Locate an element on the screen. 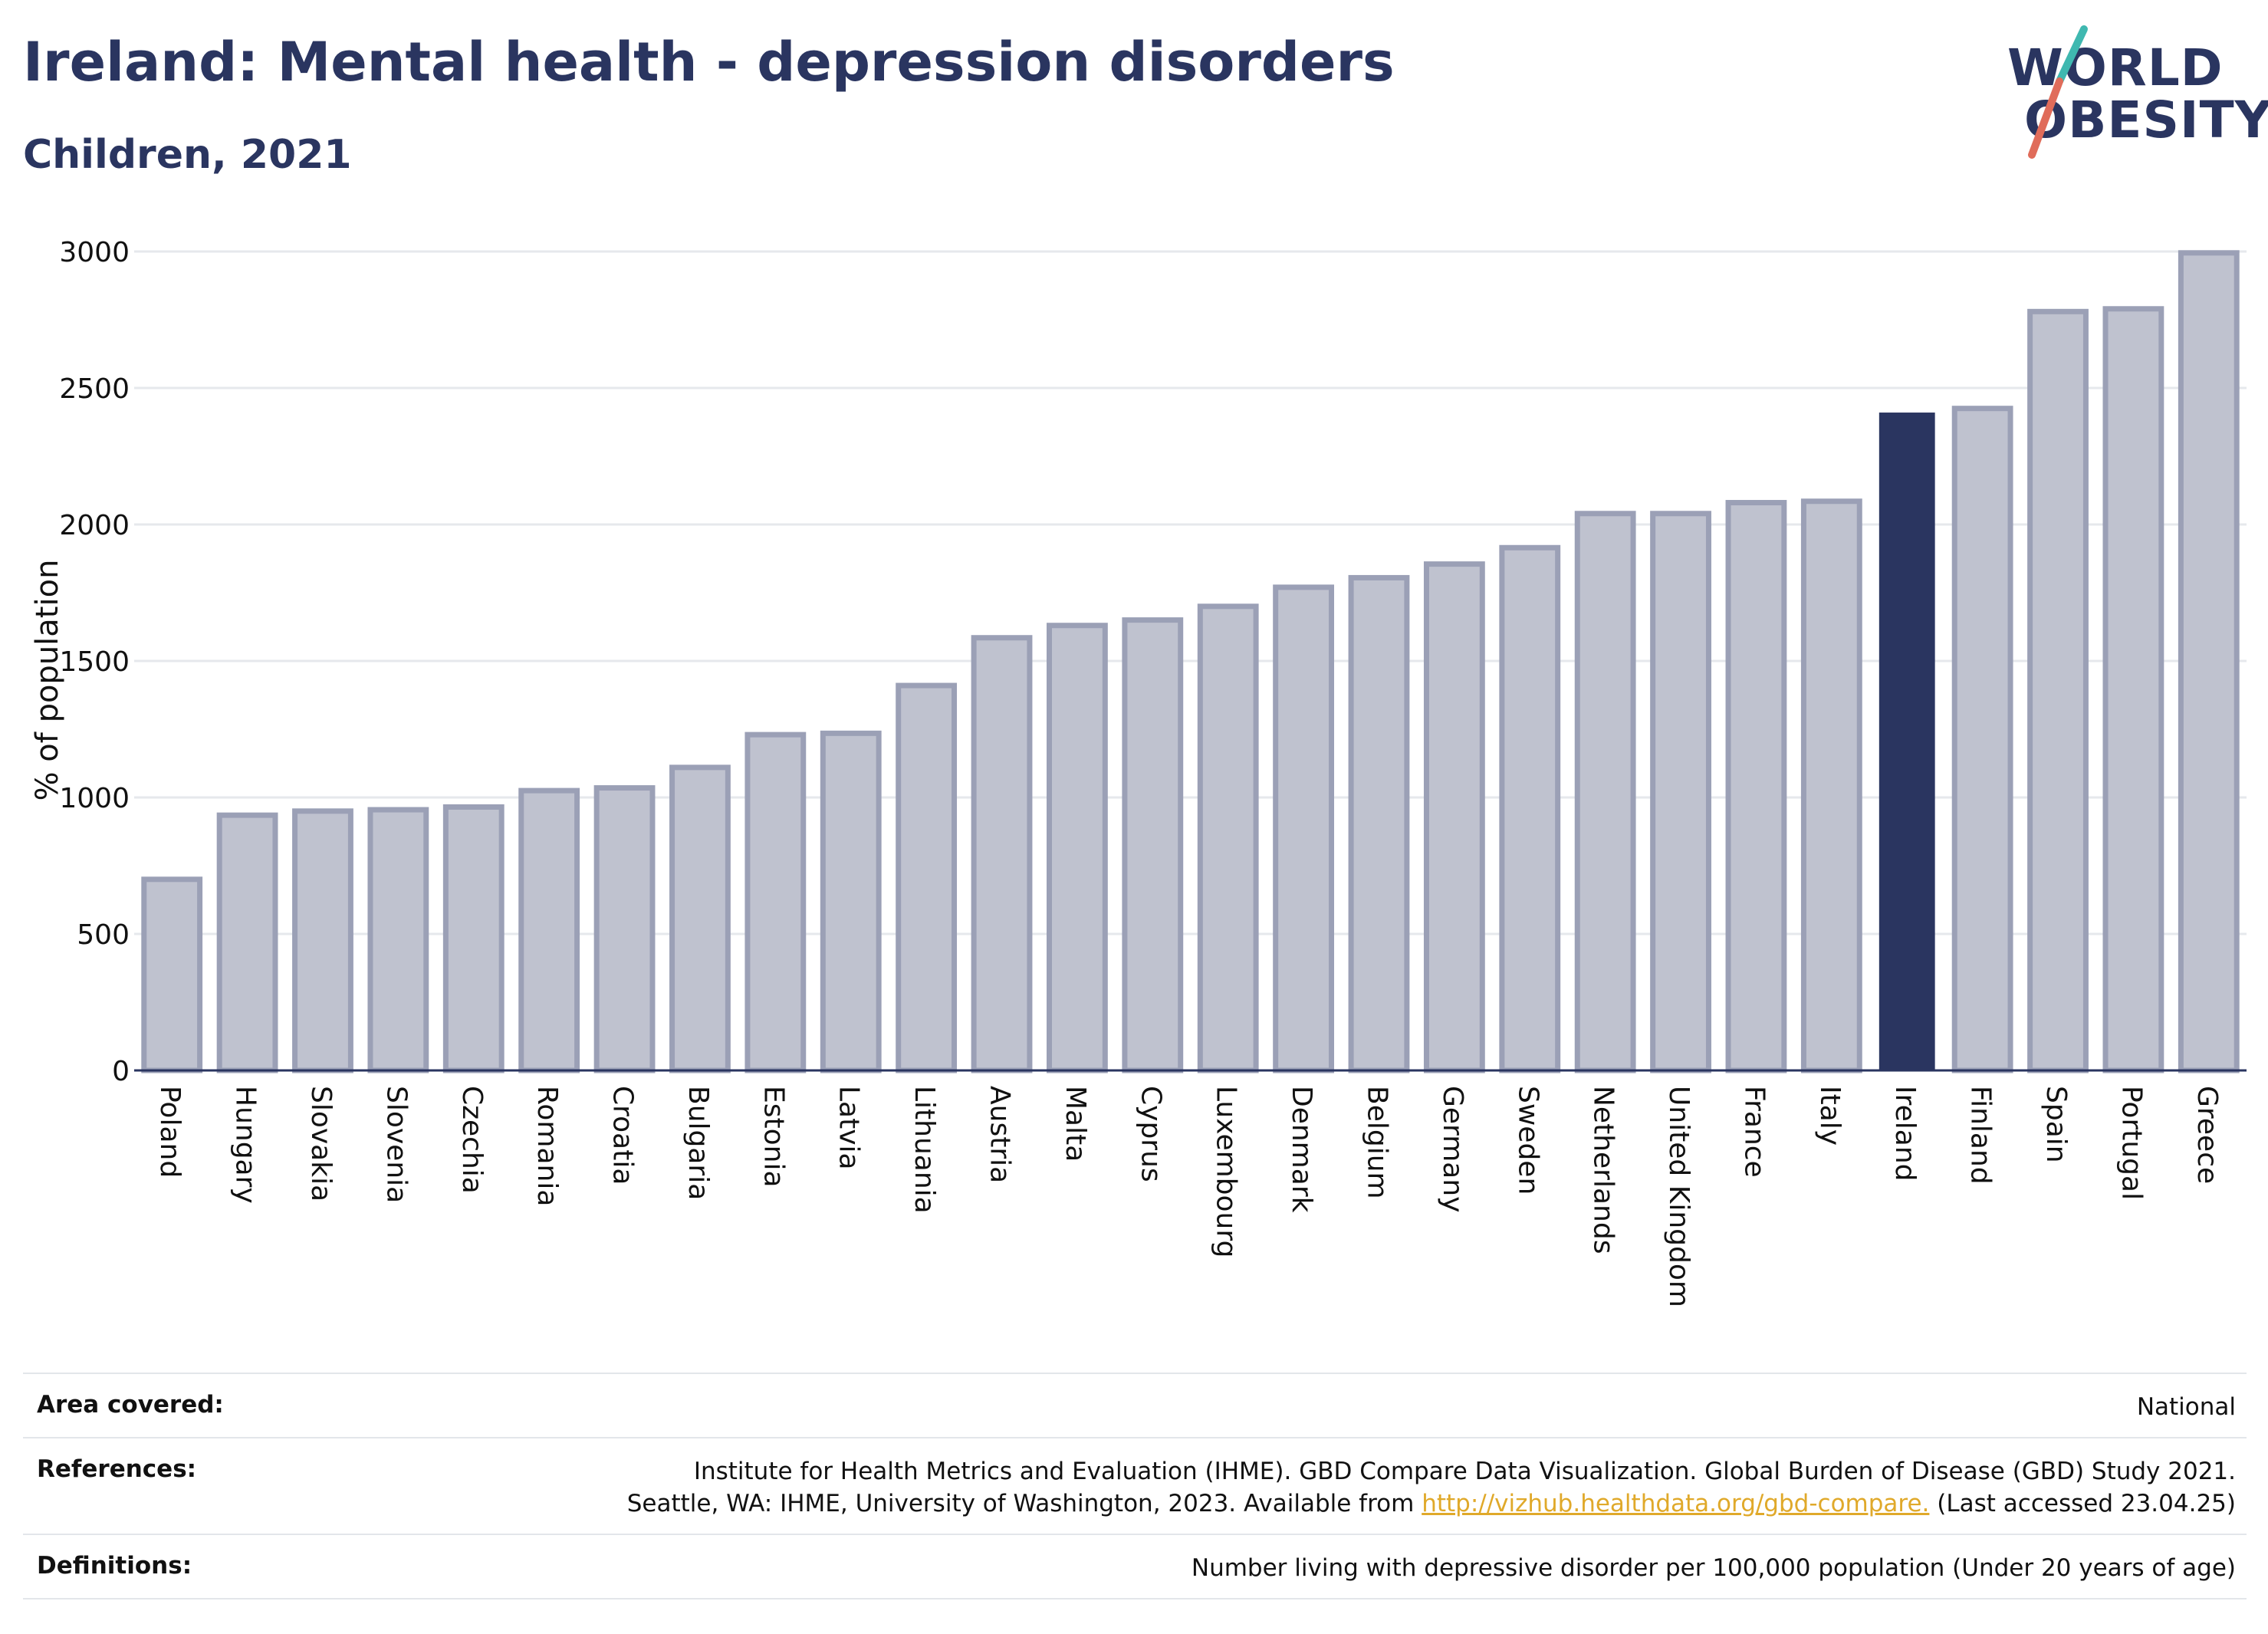 Image resolution: width=2268 pixels, height=1634 pixels. bar-austria is located at coordinates (1002, 854).